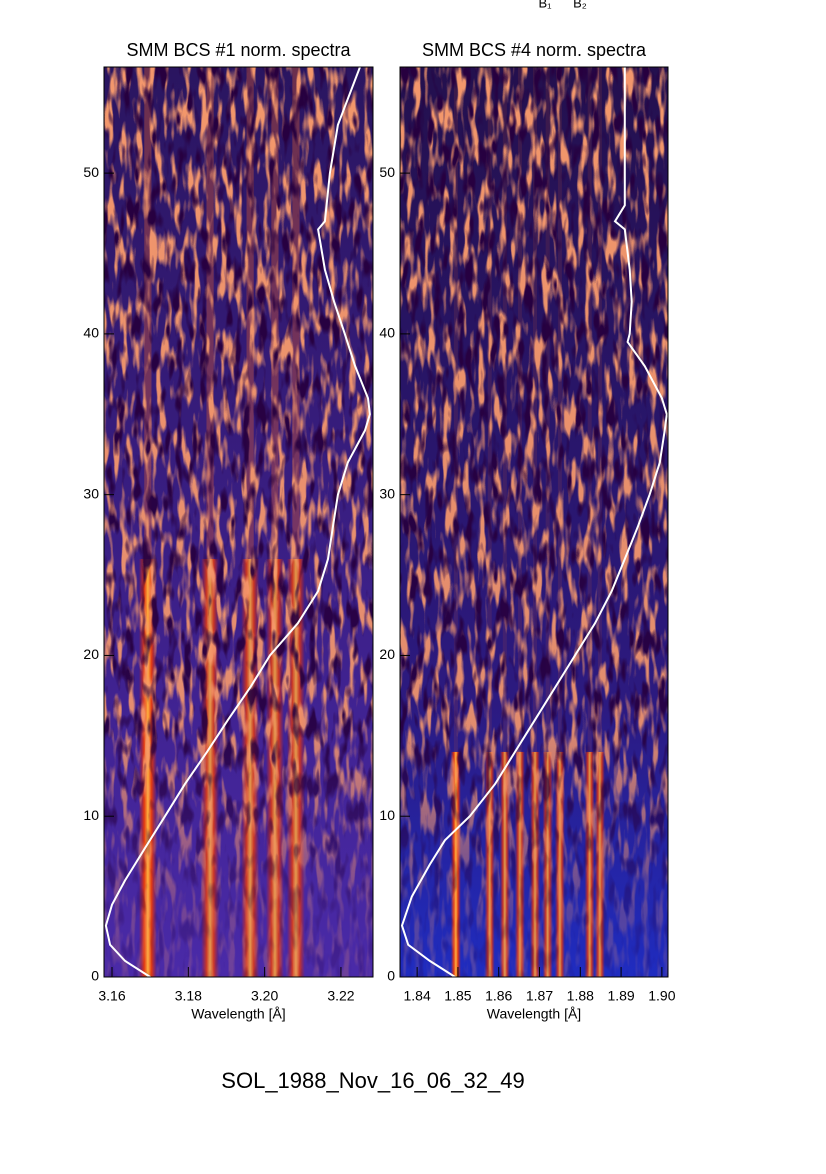 Image resolution: width=826 pixels, height=1174 pixels. What do you see at coordinates (545, 5) in the screenshot?
I see `annotation: B₁` at bounding box center [545, 5].